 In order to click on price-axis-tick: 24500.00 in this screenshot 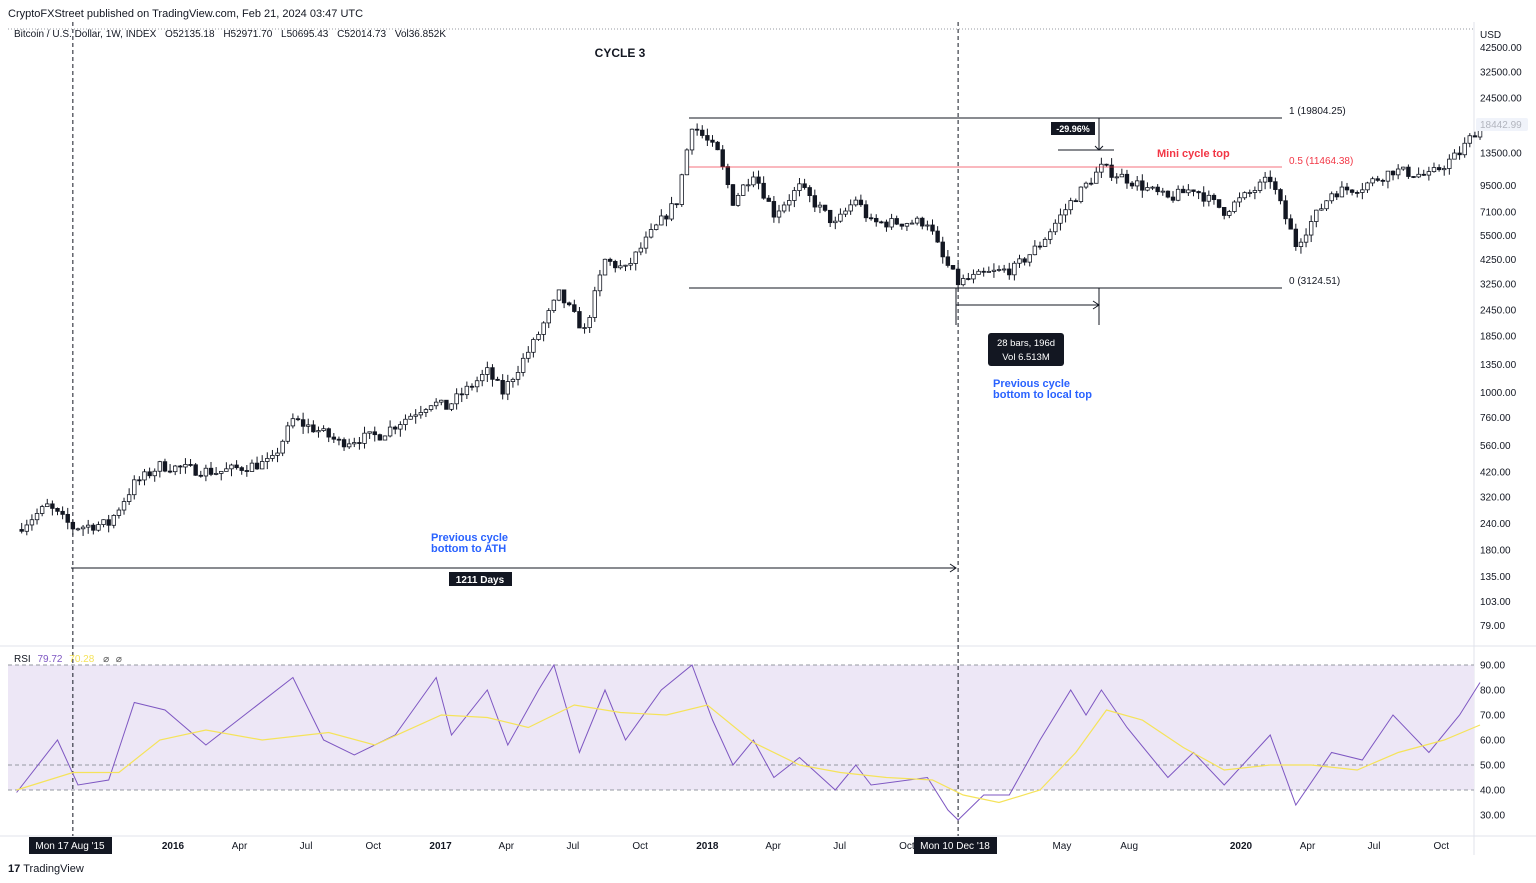, I will do `click(1501, 99)`.